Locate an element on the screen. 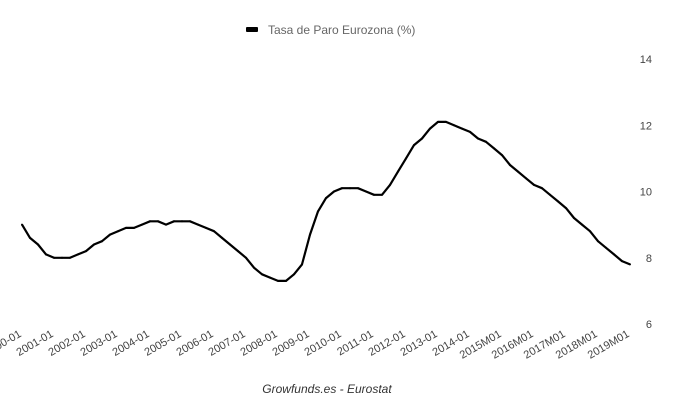 The height and width of the screenshot is (420, 680). y-tick-label: 14 is located at coordinates (646, 60).